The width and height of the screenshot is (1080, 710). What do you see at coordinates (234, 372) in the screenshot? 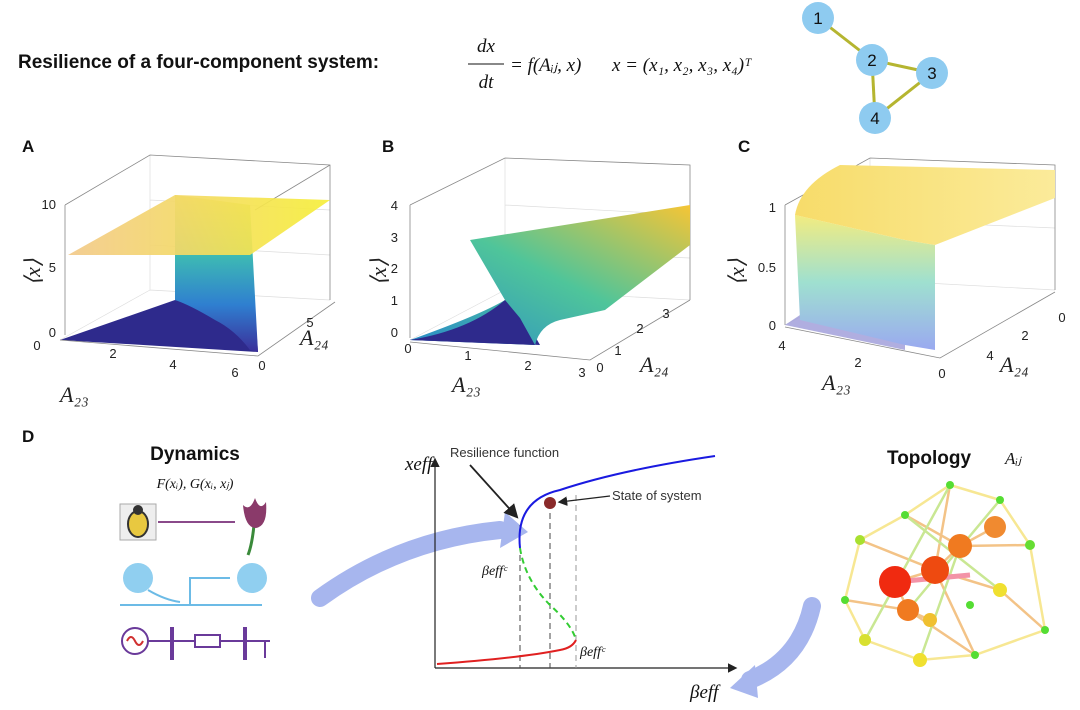
I see `x-tick: 6` at bounding box center [234, 372].